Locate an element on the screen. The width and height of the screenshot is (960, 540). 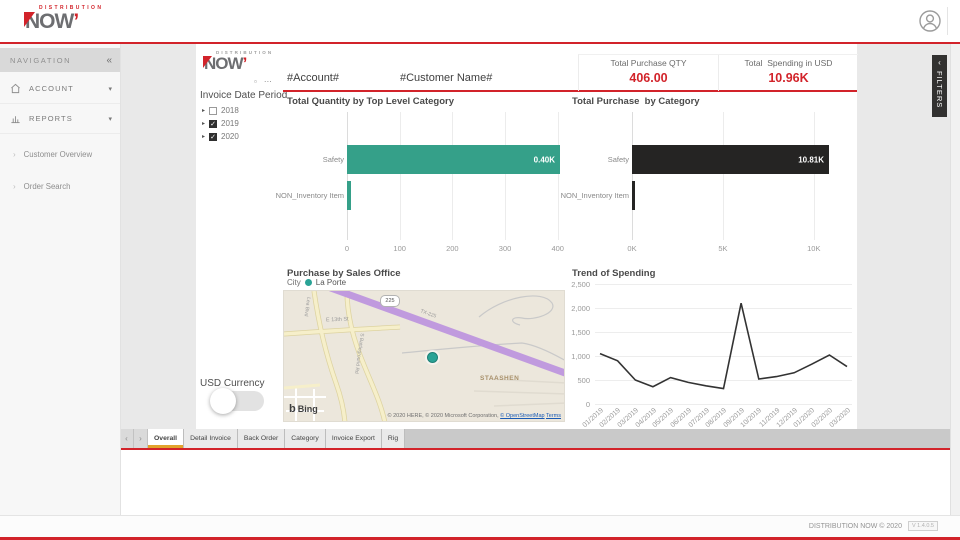
chart-plot-area: 0.40K is located at coordinates (455, 176).